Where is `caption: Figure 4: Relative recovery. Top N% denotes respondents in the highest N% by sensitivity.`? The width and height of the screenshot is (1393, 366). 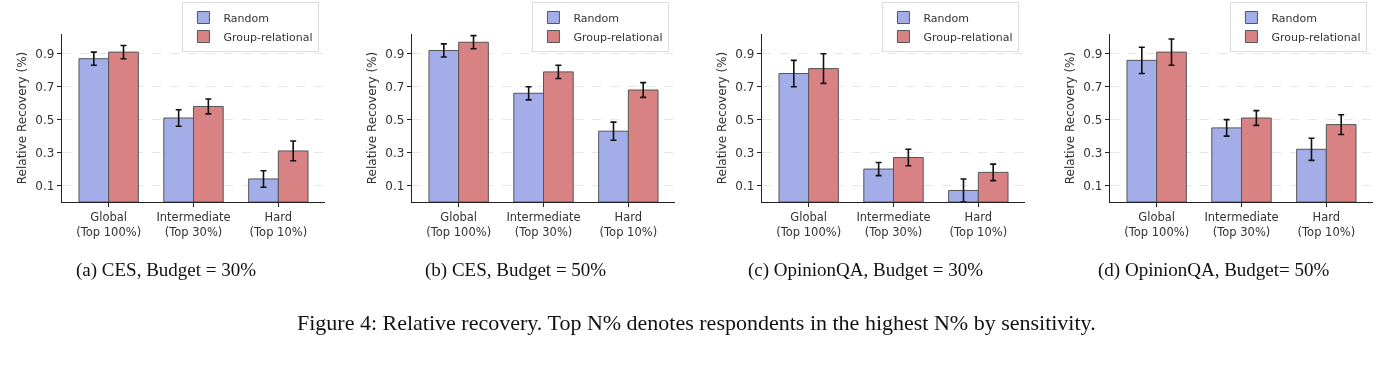 caption: Figure 4: Relative recovery. Top N% denotes respondents in the highest N% by sensitivity. is located at coordinates (696, 322).